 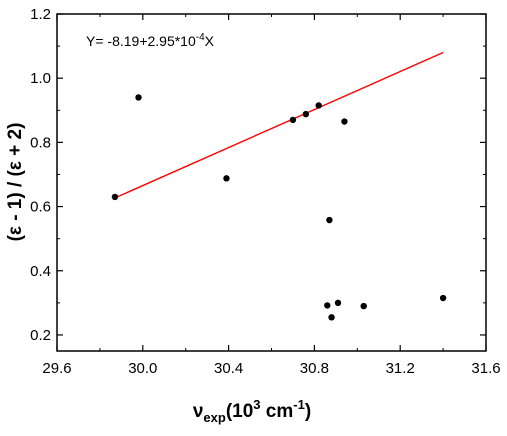 I want to click on x-tick-label: 29.6, so click(x=56, y=368).